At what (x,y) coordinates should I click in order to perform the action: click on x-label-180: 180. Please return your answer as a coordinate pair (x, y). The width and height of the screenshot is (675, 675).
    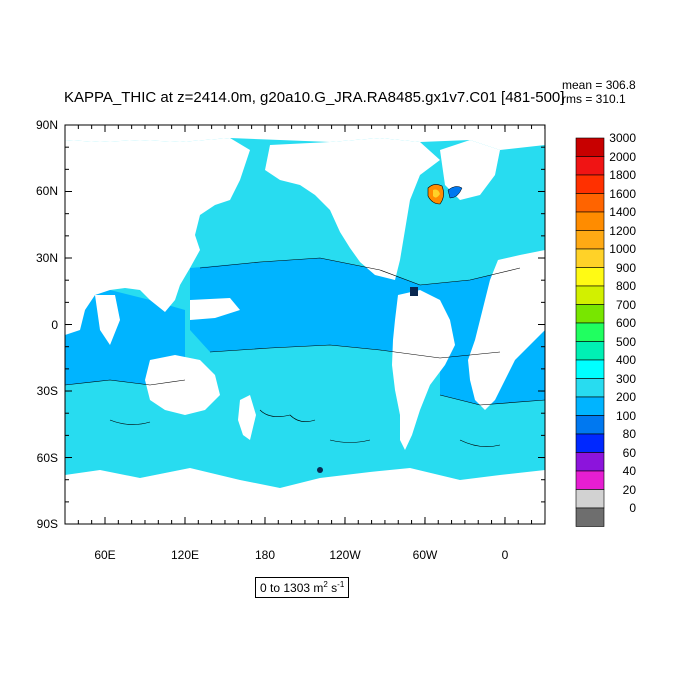
    Looking at the image, I should click on (265, 555).